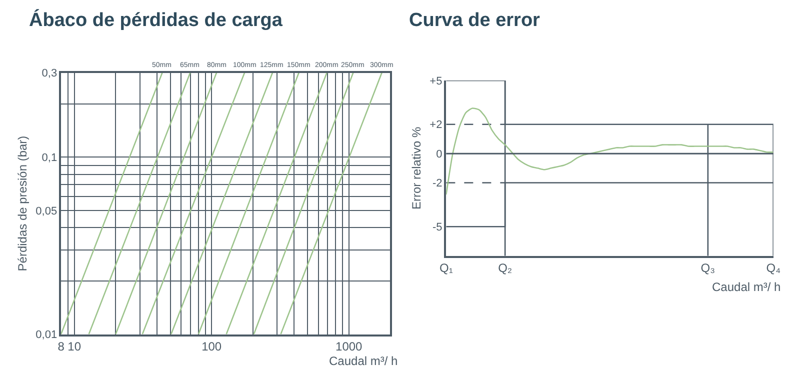 Image resolution: width=800 pixels, height=380 pixels. I want to click on x-tick-label: 100, so click(212, 346).